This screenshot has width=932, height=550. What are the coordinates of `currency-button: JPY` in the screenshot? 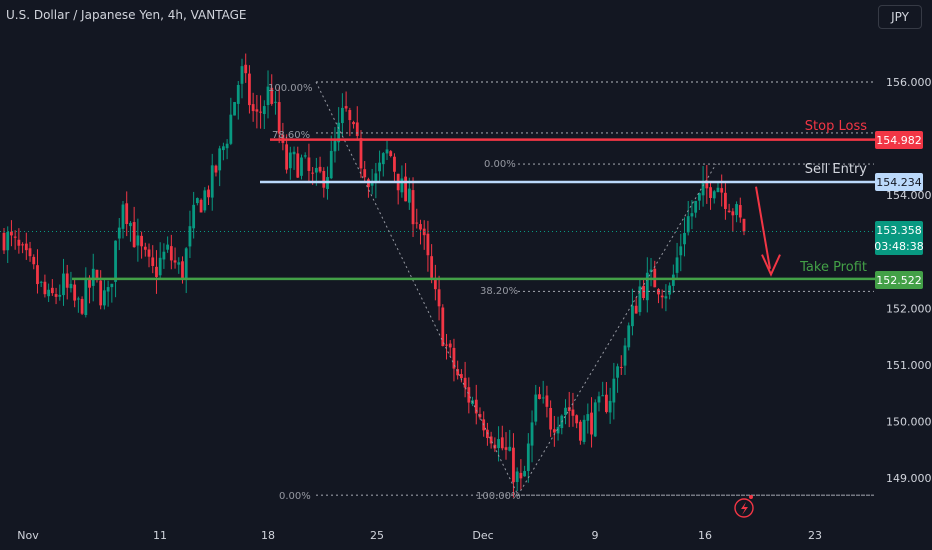 It's located at (900, 17).